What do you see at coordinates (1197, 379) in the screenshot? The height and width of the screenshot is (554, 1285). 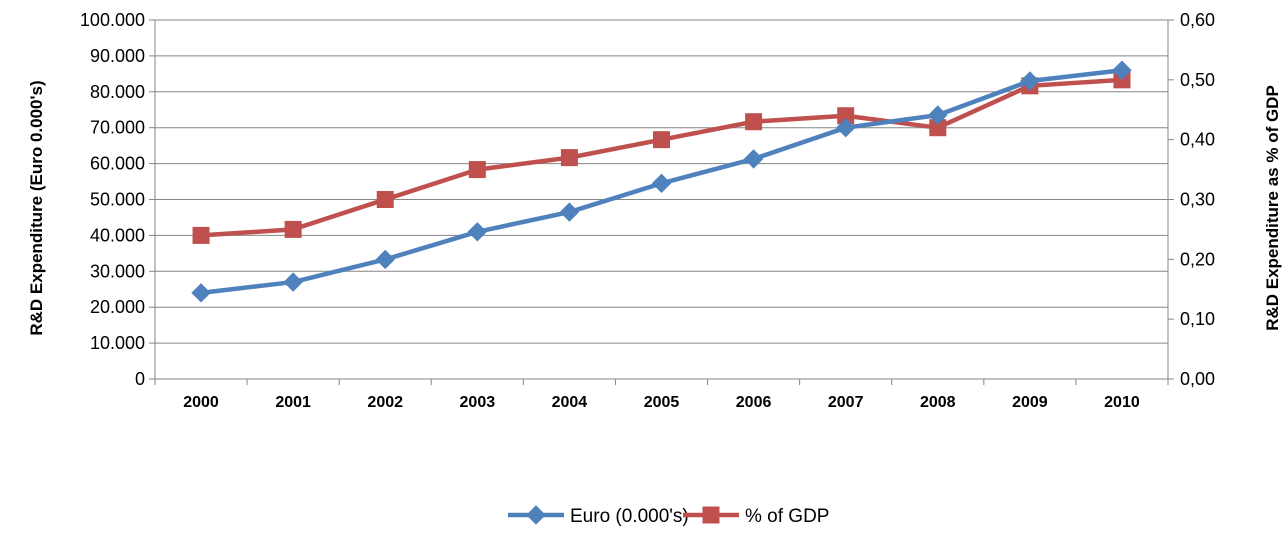 I see `right-y-tick-label: 0,00` at bounding box center [1197, 379].